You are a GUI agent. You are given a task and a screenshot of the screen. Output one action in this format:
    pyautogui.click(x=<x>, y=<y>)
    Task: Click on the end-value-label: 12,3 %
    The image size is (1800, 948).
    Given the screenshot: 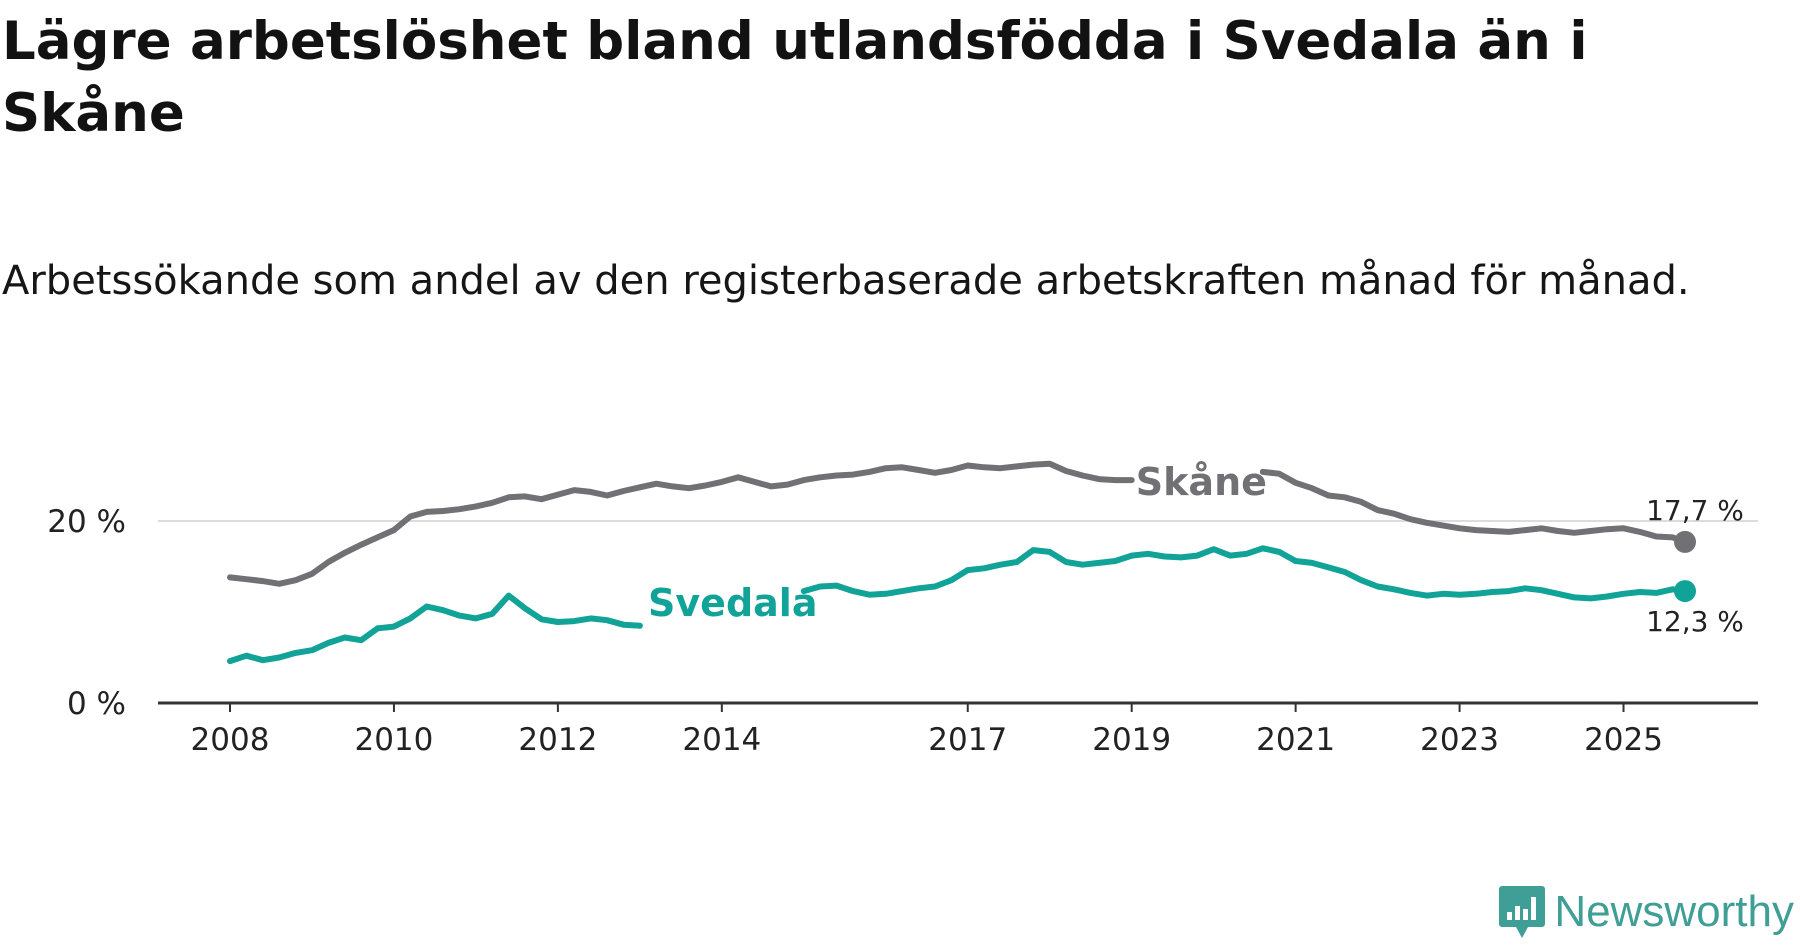 What is the action you would take?
    pyautogui.click(x=1695, y=621)
    